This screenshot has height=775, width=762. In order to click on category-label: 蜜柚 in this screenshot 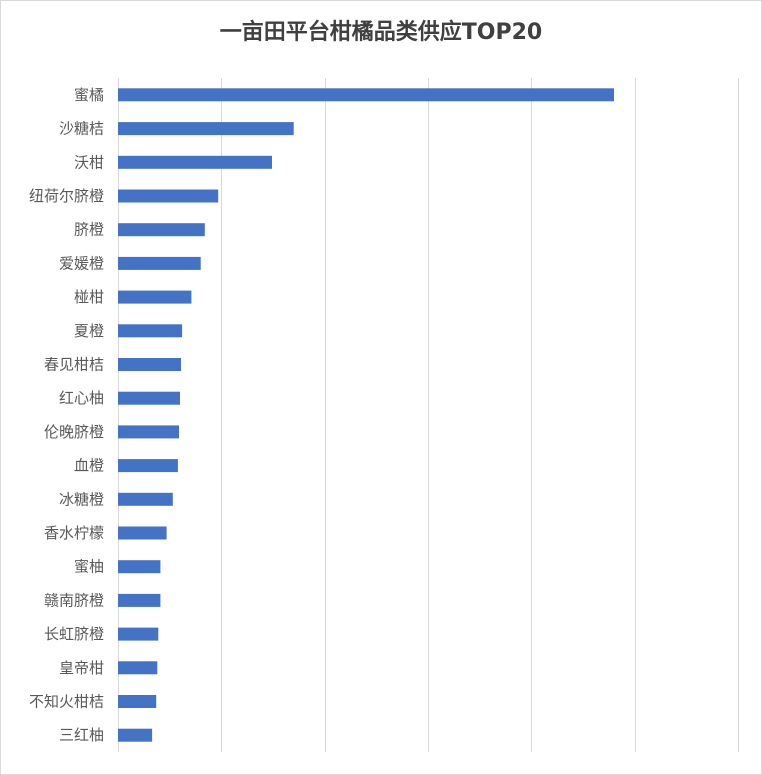, I will do `click(89, 567)`.